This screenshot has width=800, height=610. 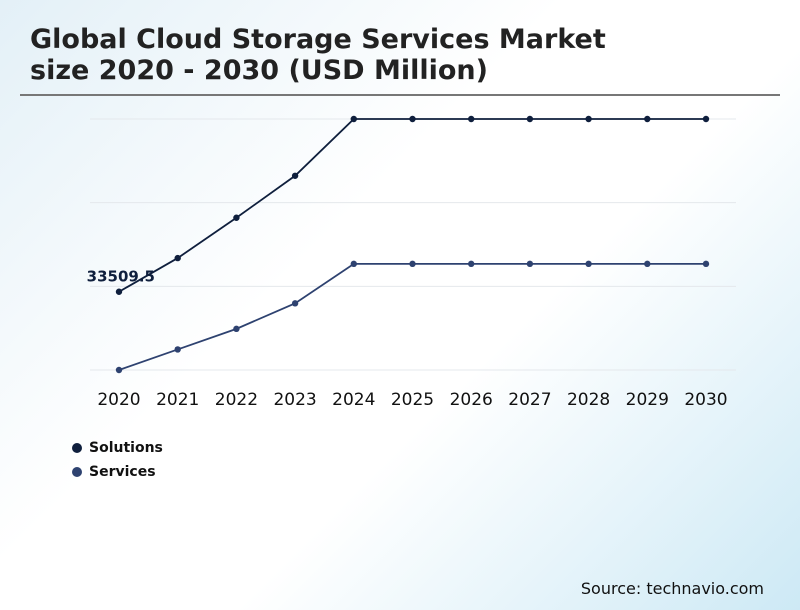 I want to click on x-tick-label: 2029, so click(x=647, y=400).